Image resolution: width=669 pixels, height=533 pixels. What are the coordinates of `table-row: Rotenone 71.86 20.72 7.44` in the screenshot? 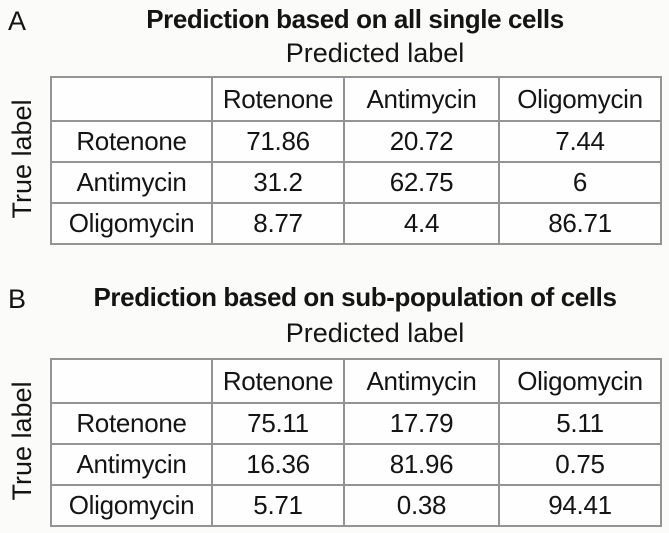 It's located at (356, 141).